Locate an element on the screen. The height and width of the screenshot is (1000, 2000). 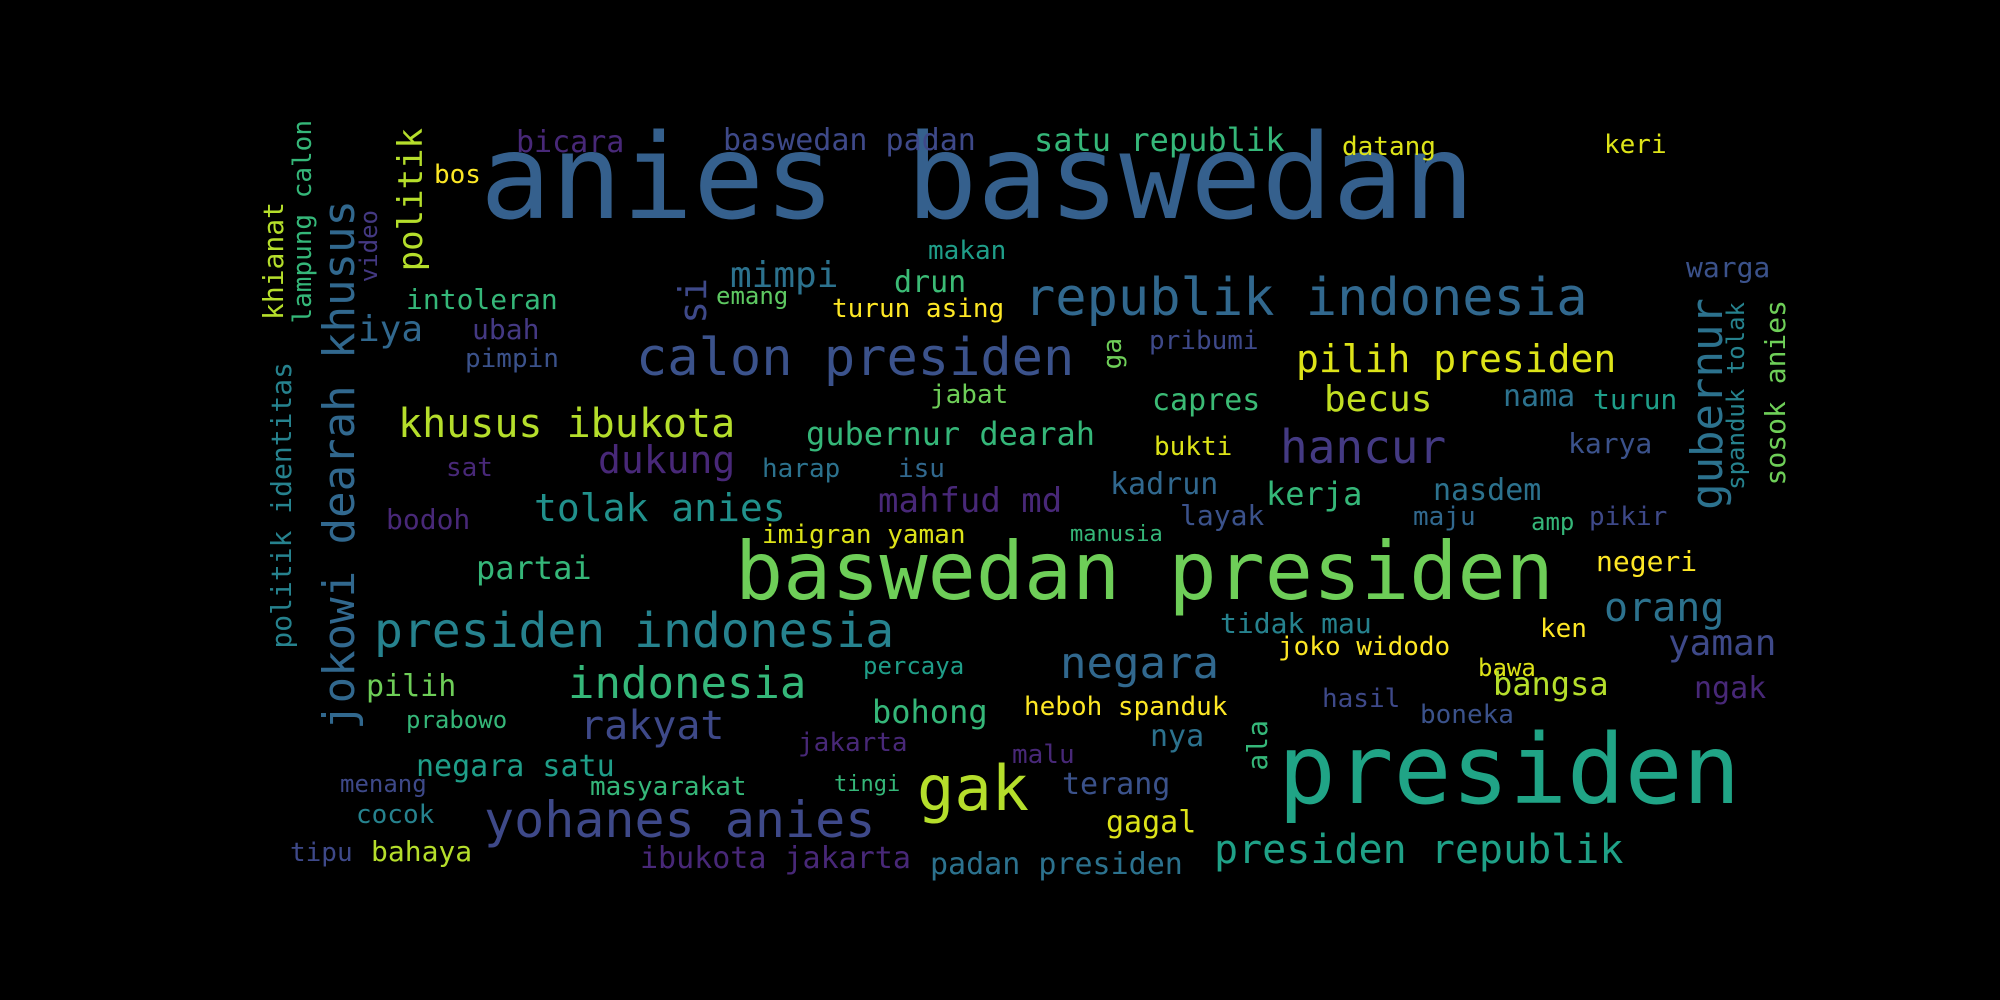
word-ubah: ubah is located at coordinates (506, 329).